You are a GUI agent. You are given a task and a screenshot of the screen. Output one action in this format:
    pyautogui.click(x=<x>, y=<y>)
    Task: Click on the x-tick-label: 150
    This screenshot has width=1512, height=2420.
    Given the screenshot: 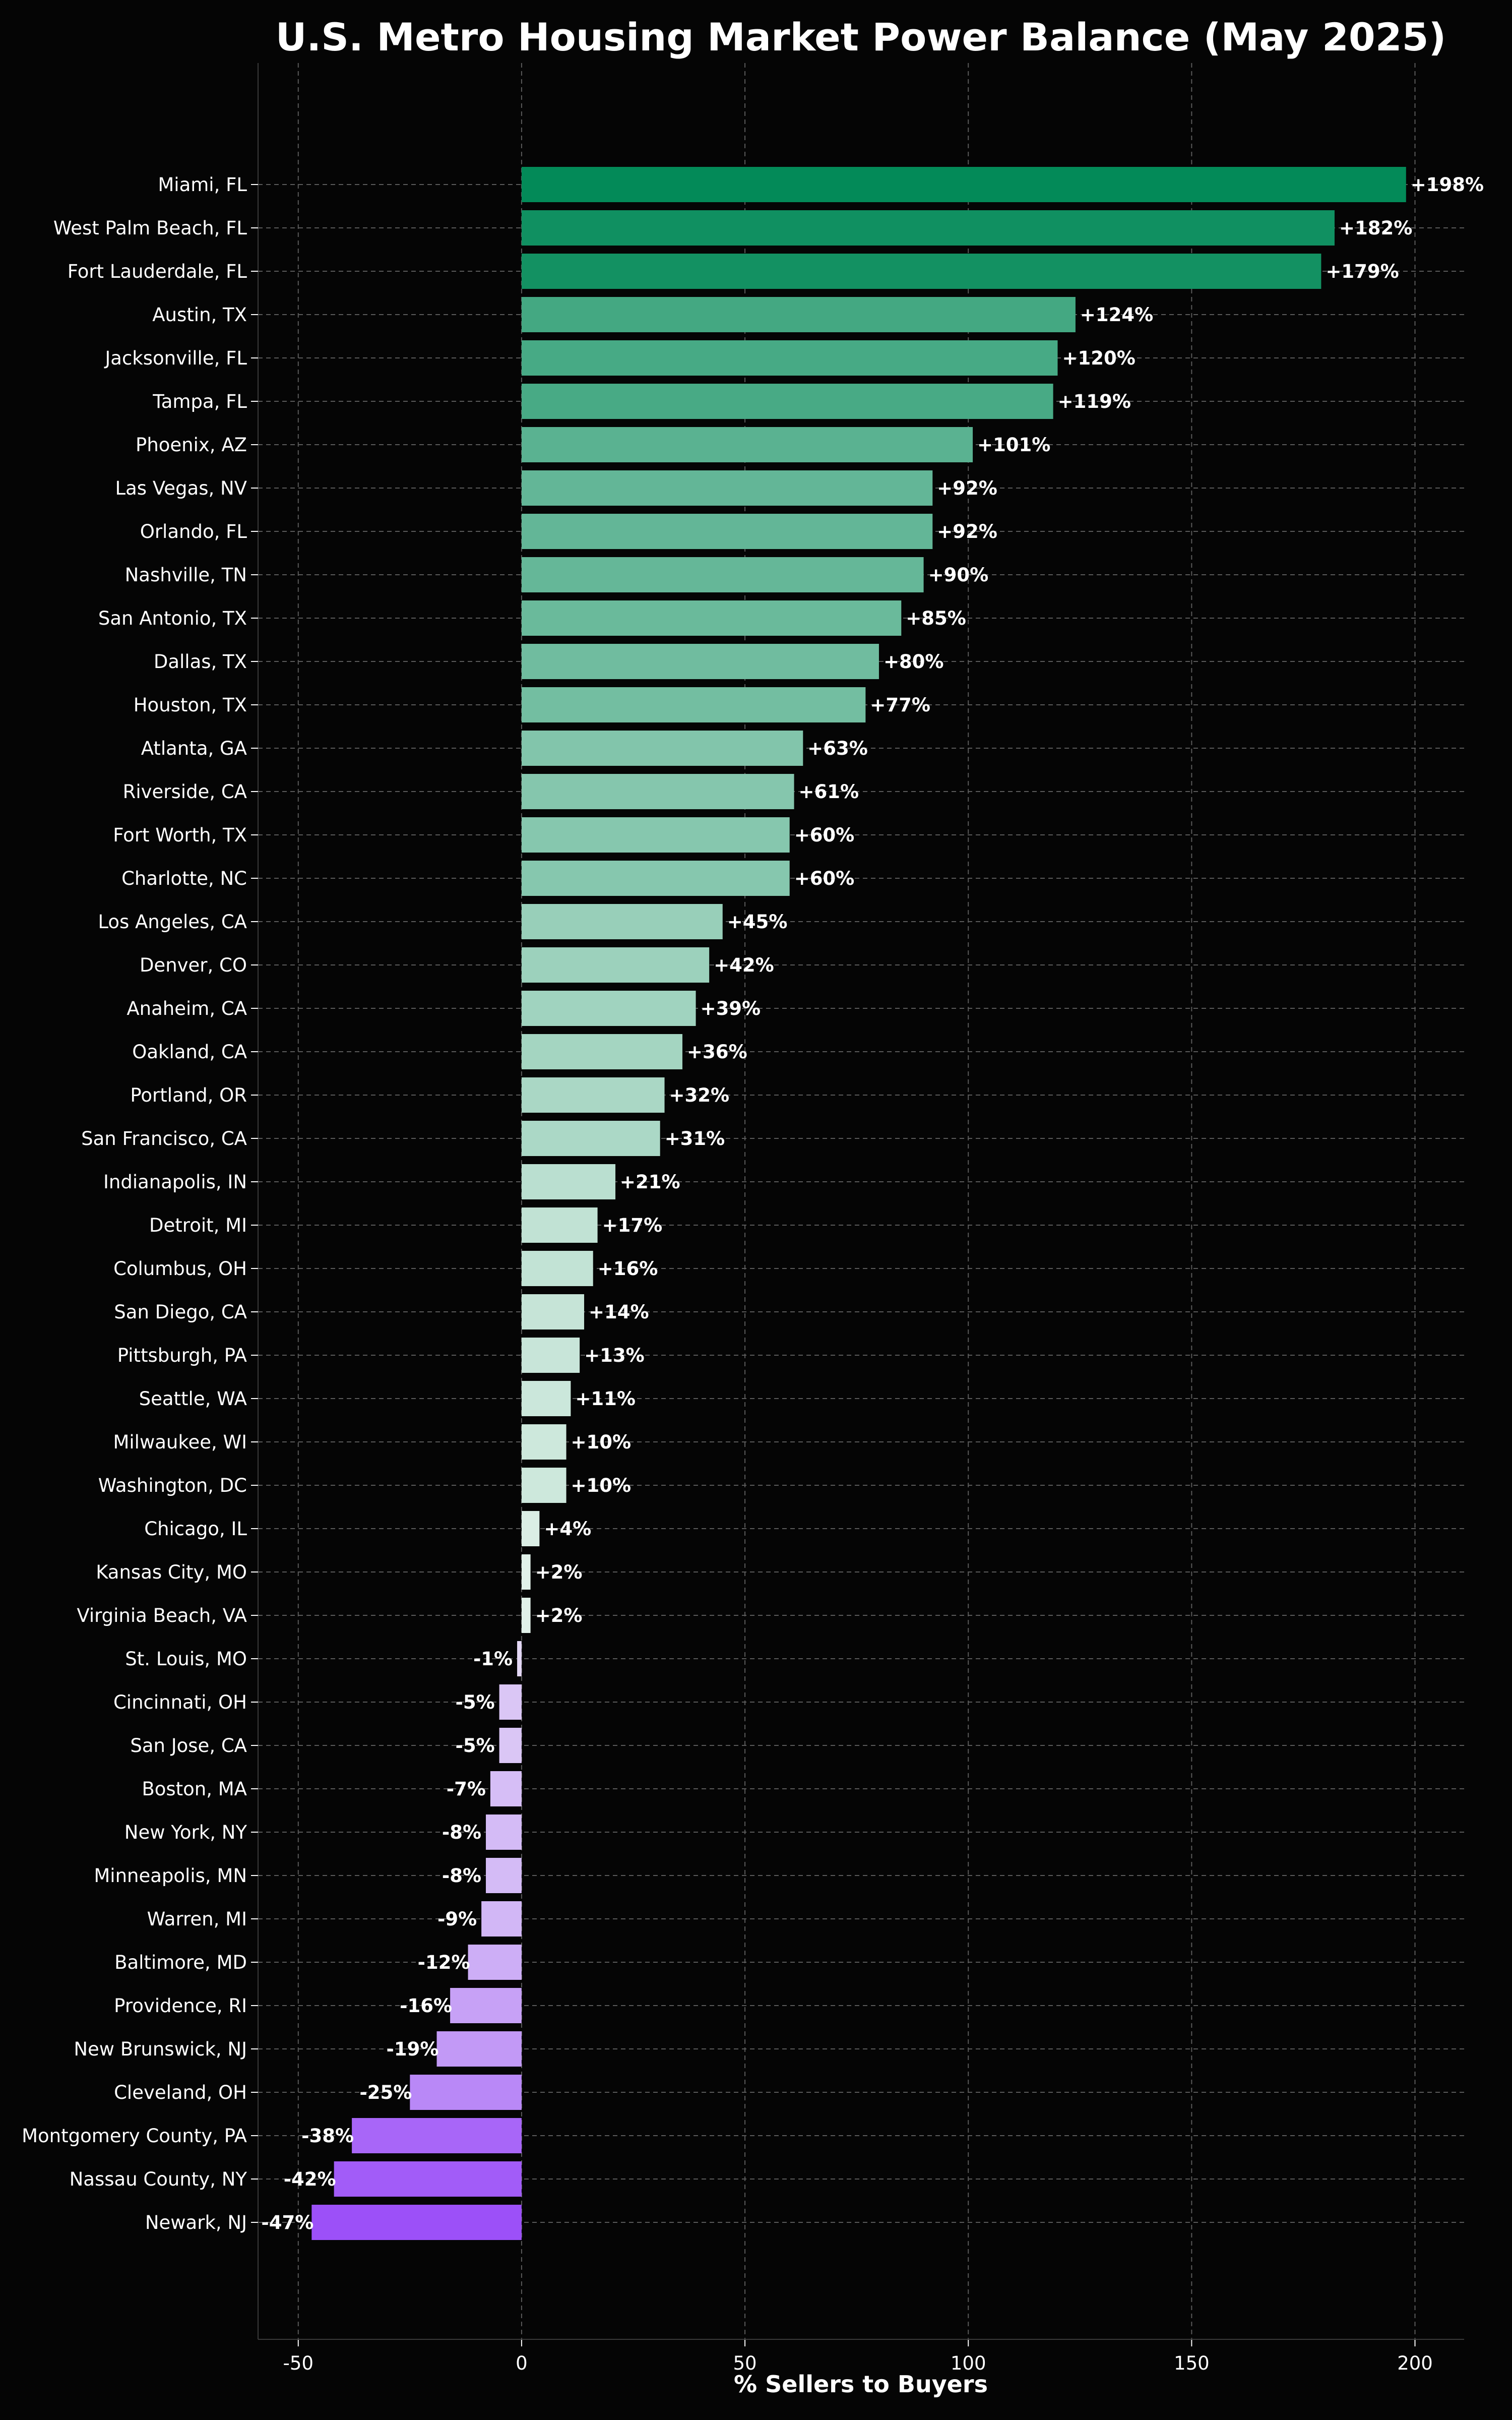 What is the action you would take?
    pyautogui.click(x=1192, y=2363)
    